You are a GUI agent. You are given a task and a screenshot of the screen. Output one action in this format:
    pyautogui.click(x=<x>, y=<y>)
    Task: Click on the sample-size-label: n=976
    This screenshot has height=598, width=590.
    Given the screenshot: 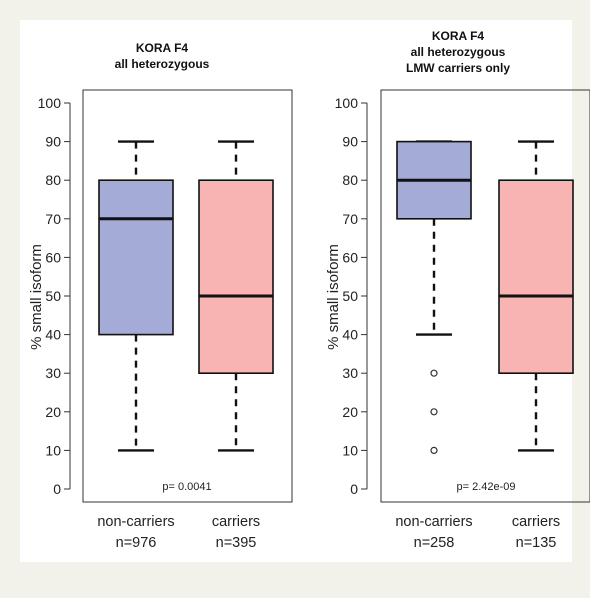 What is the action you would take?
    pyautogui.click(x=136, y=543)
    